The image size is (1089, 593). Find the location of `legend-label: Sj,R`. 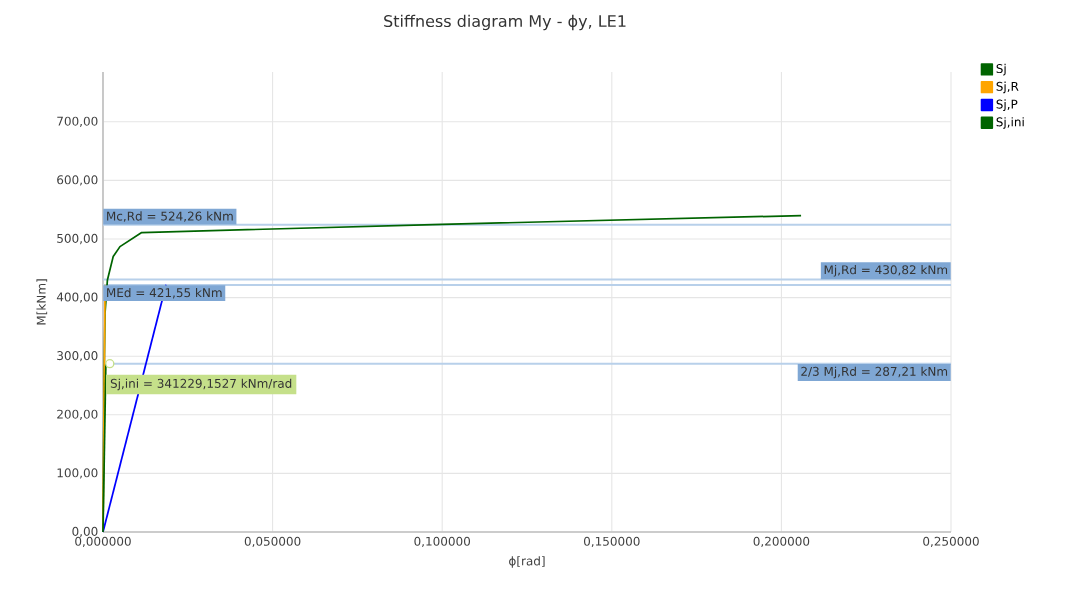

legend-label: Sj,R is located at coordinates (1007, 87).